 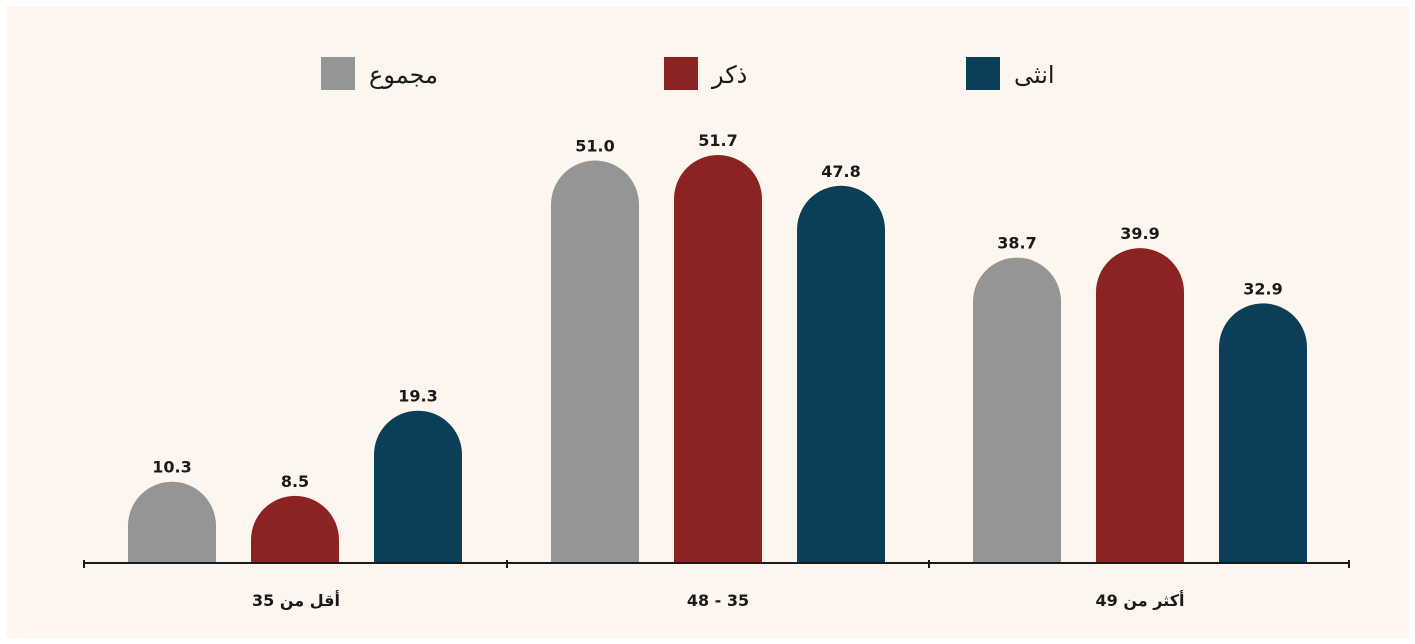 What do you see at coordinates (1010, 73) in the screenshot?
I see `legend-item-female: انثى` at bounding box center [1010, 73].